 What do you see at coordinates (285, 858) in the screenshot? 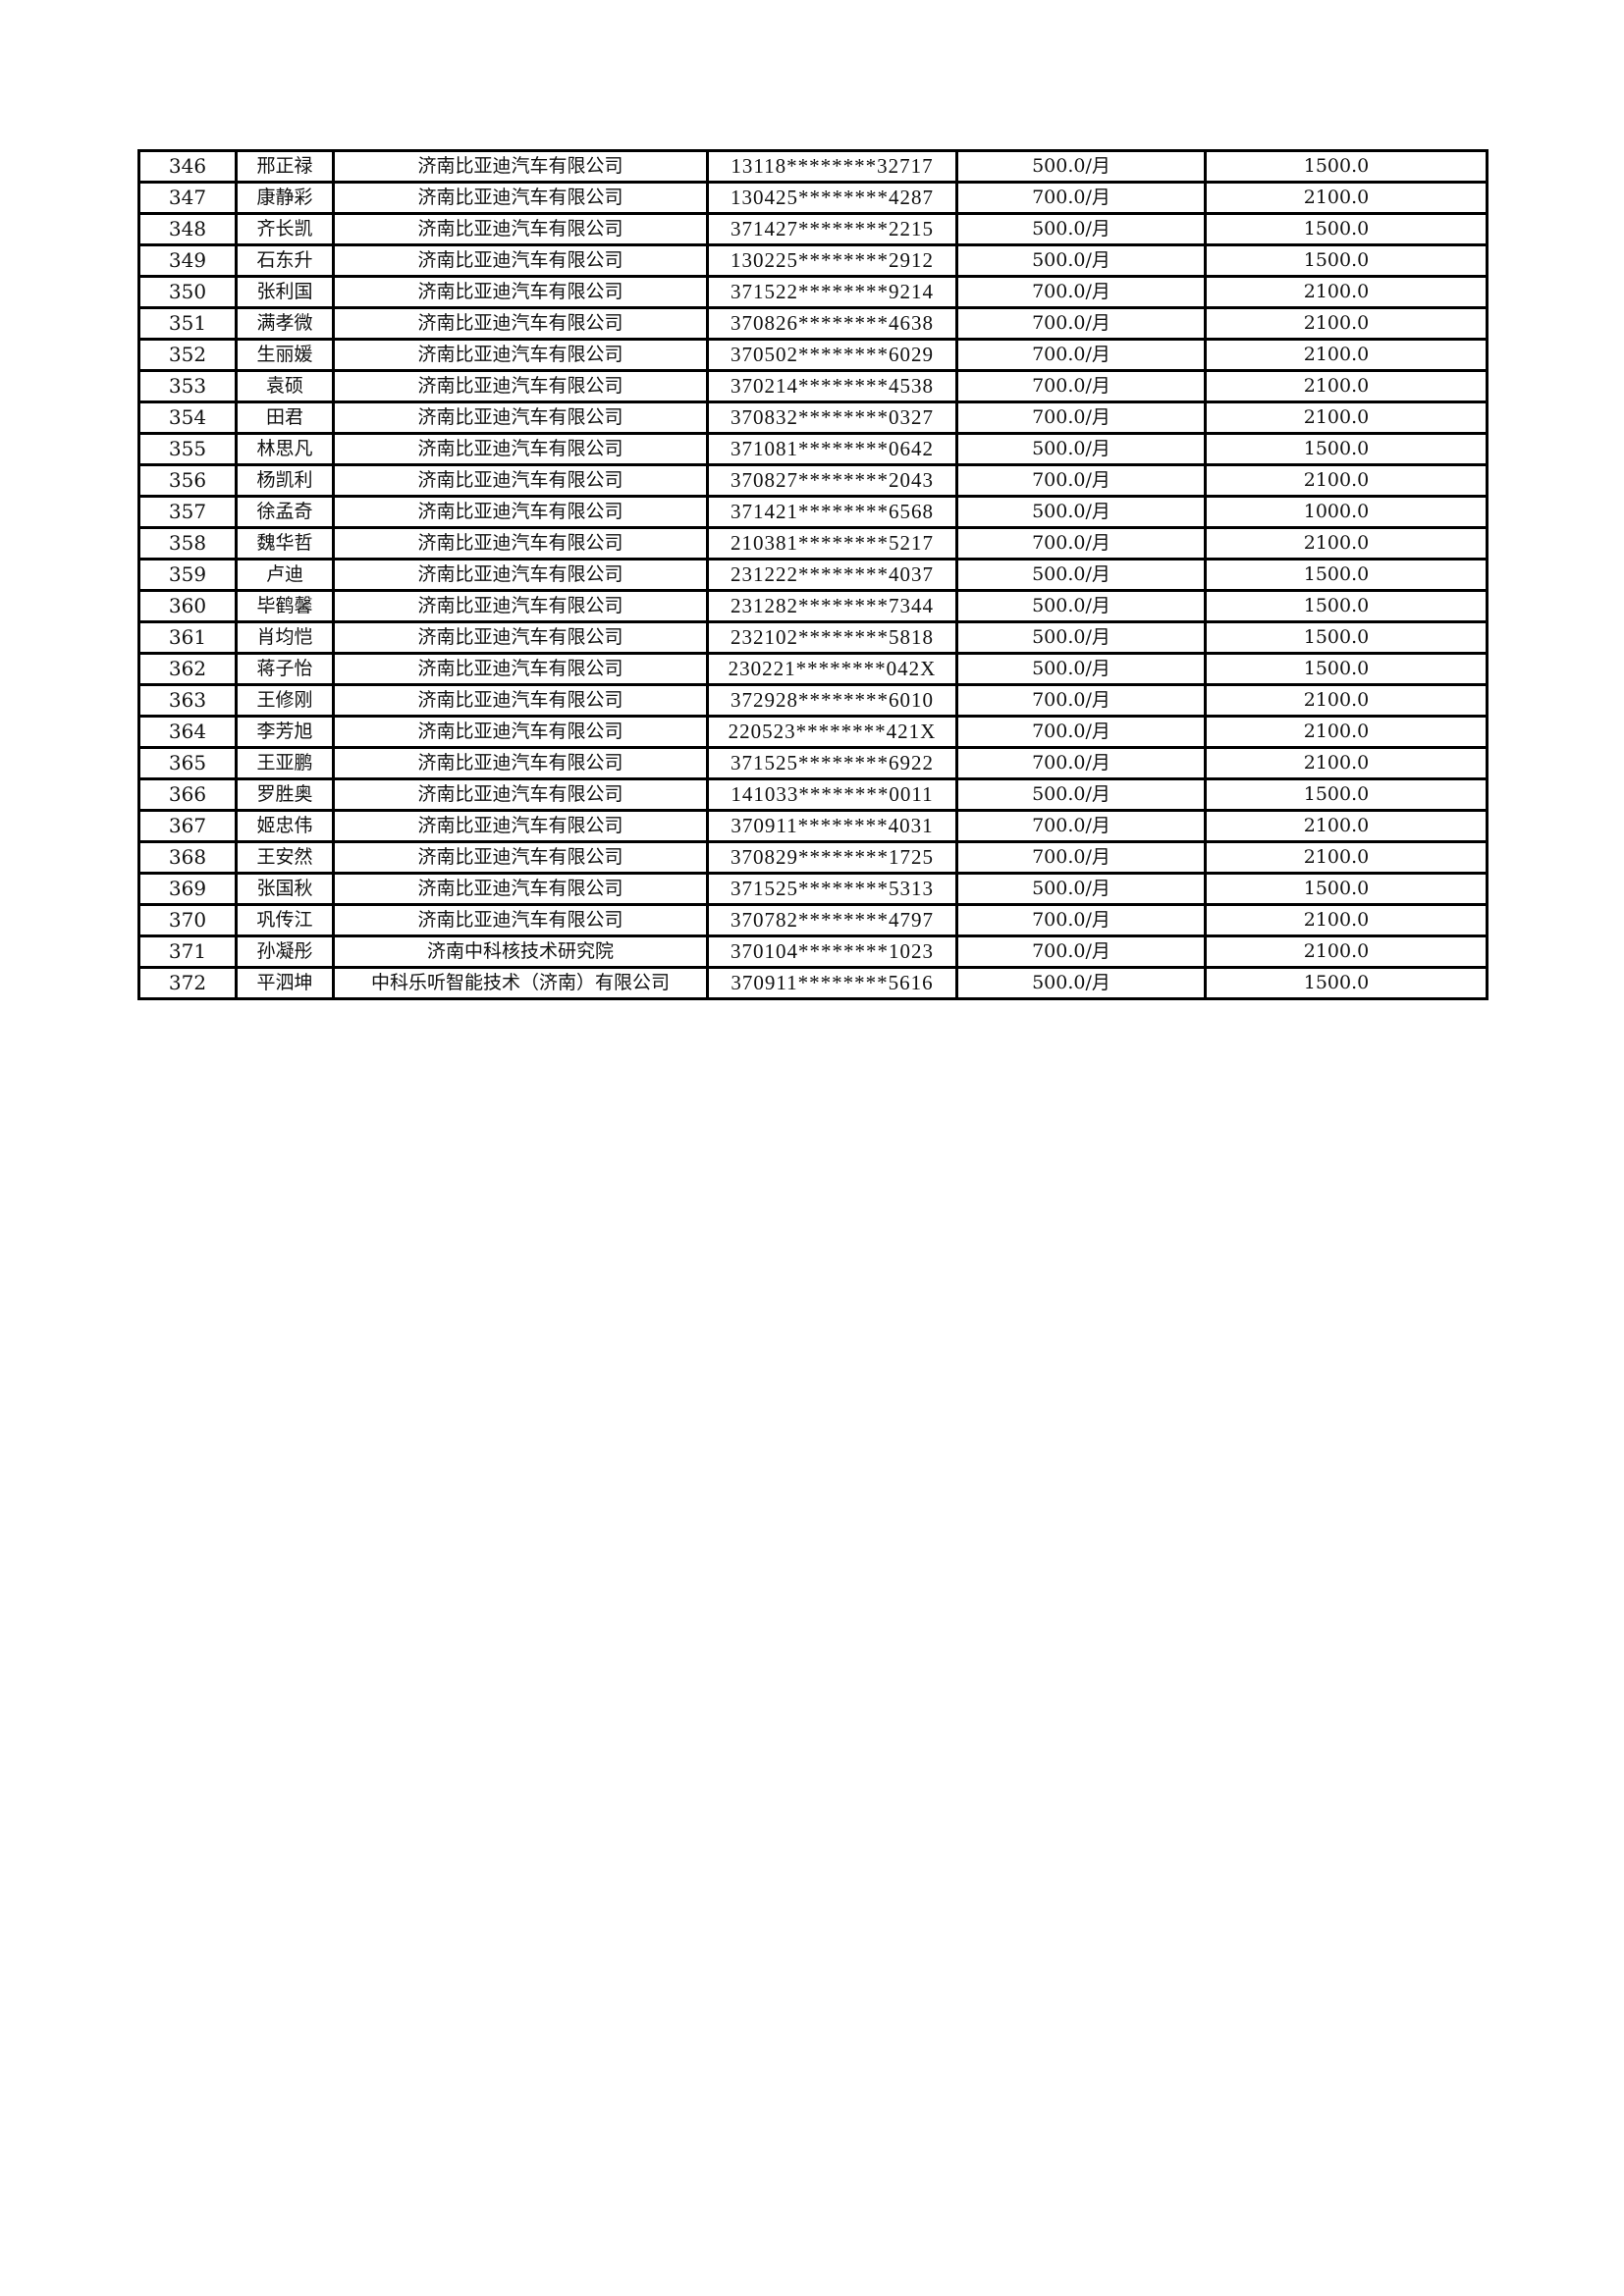
I see `person-name-cell: 王安然` at bounding box center [285, 858].